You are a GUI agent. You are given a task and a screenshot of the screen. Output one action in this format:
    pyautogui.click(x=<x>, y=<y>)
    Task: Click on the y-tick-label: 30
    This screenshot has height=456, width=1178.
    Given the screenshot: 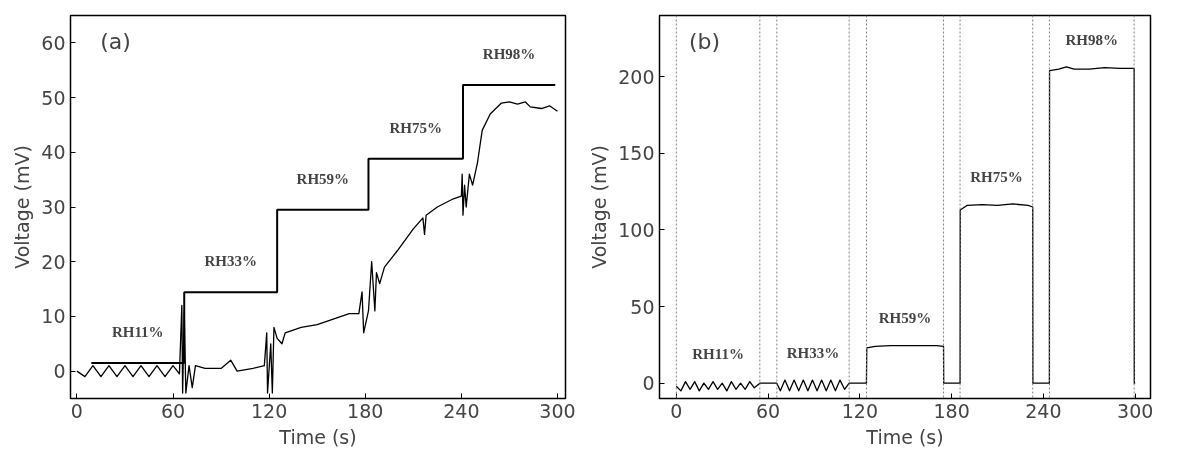 What is the action you would take?
    pyautogui.click(x=53, y=207)
    